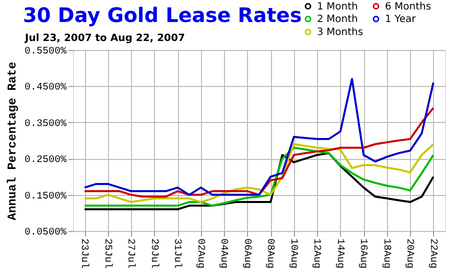 The height and width of the screenshot is (275, 450). I want to click on x-tick-label: 10Aug, so click(292, 253).